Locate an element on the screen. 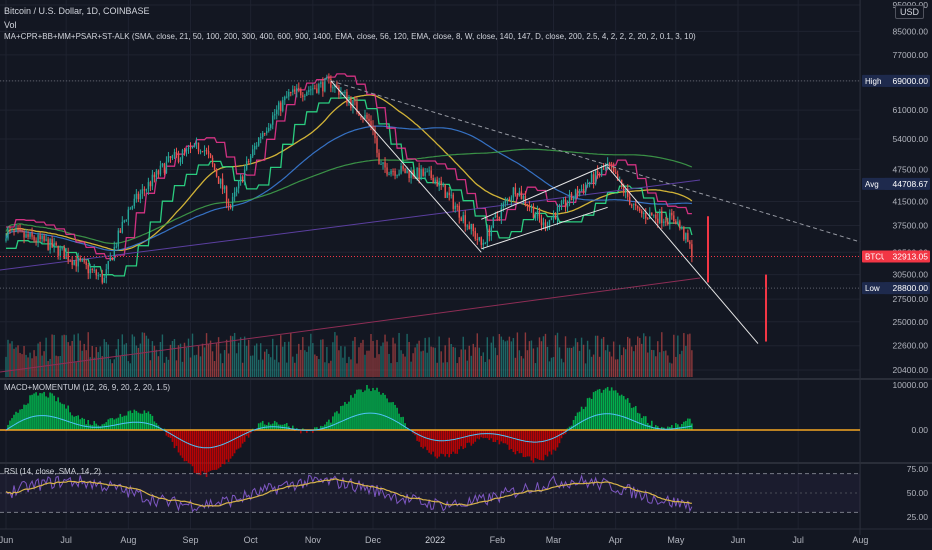 The width and height of the screenshot is (932, 550). projection-line is located at coordinates (683, 255).